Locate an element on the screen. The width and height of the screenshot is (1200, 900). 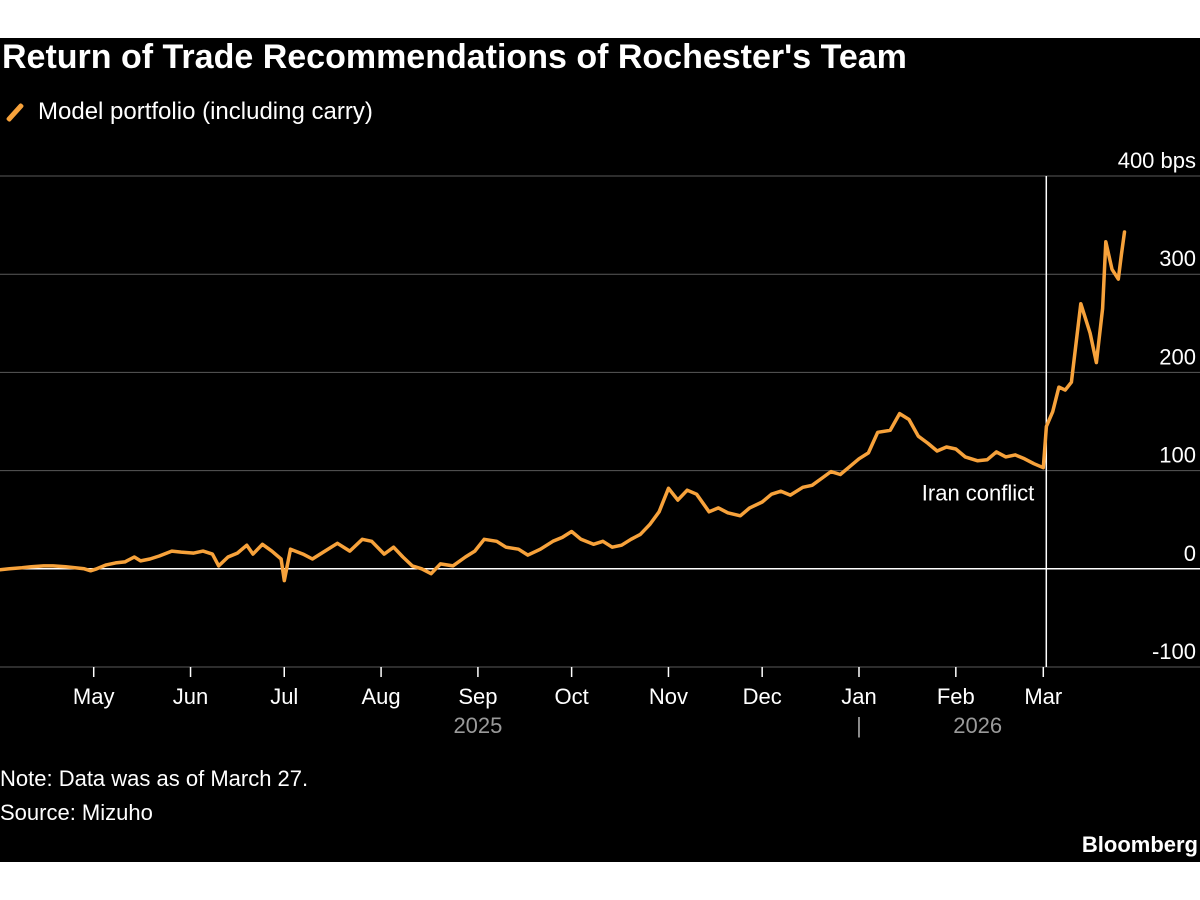
y-tick-label: -100 is located at coordinates (1174, 651).